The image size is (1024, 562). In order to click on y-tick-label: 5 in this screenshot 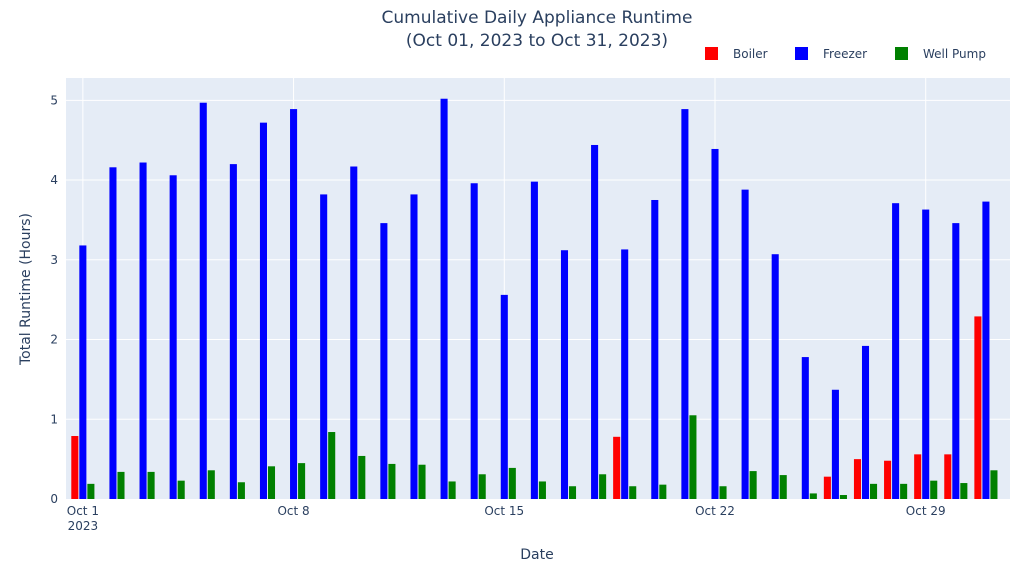, I will do `click(54, 100)`.